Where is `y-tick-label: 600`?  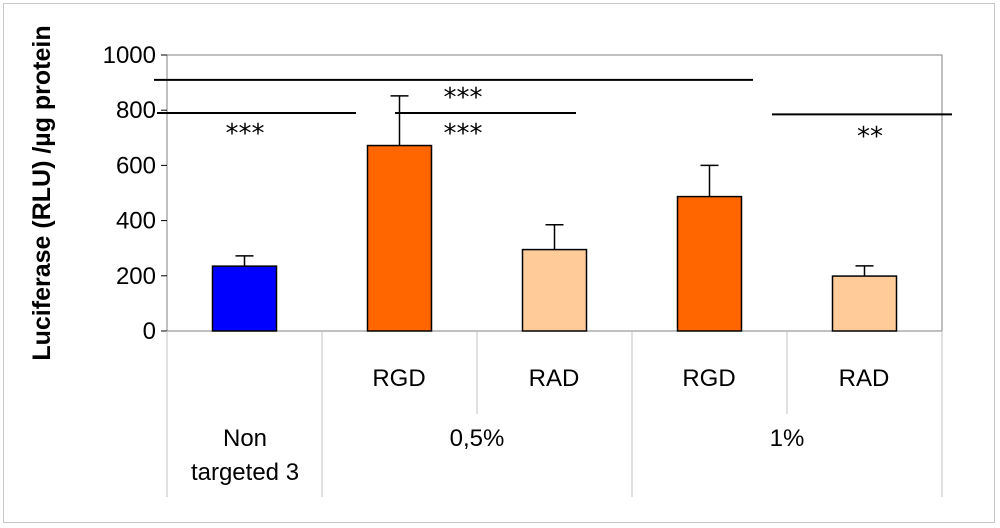
y-tick-label: 600 is located at coordinates (136, 165).